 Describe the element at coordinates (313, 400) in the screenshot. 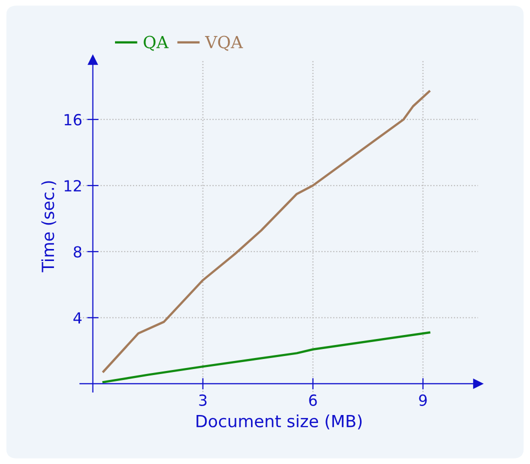

I see `x-tick-label: 6` at that location.